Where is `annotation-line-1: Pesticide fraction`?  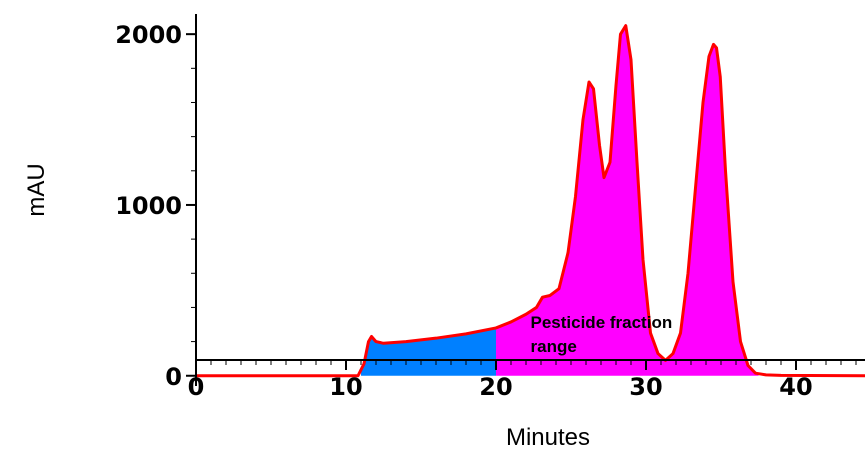 annotation-line-1: Pesticide fraction is located at coordinates (602, 322).